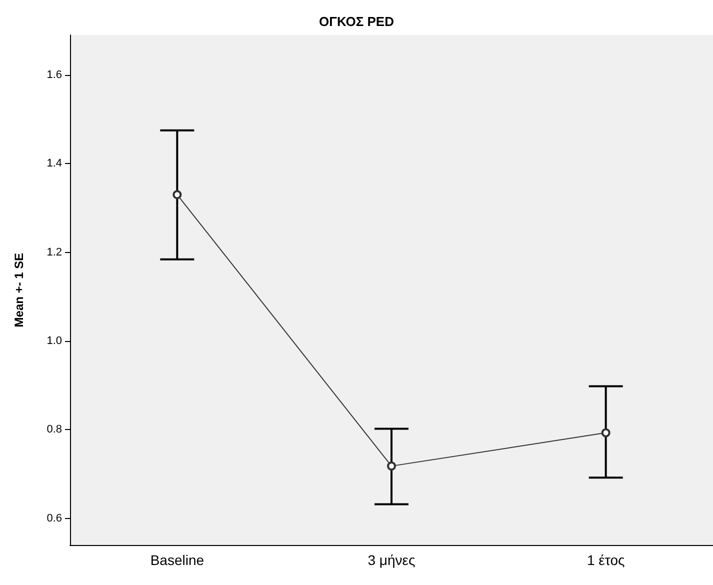 This screenshot has height=585, width=713. I want to click on y-tick-label: 1.2, so click(54, 252).